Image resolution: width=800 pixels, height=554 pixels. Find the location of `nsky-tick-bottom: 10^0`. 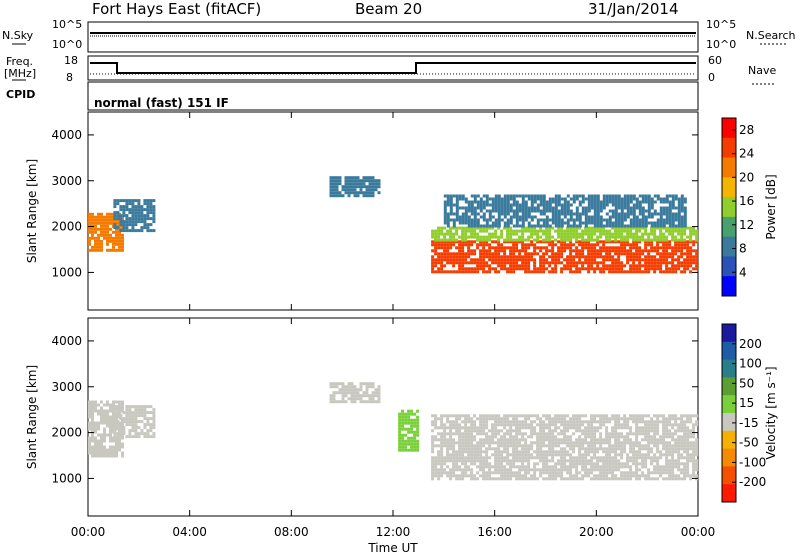

nsky-tick-bottom: 10^0 is located at coordinates (67, 44).